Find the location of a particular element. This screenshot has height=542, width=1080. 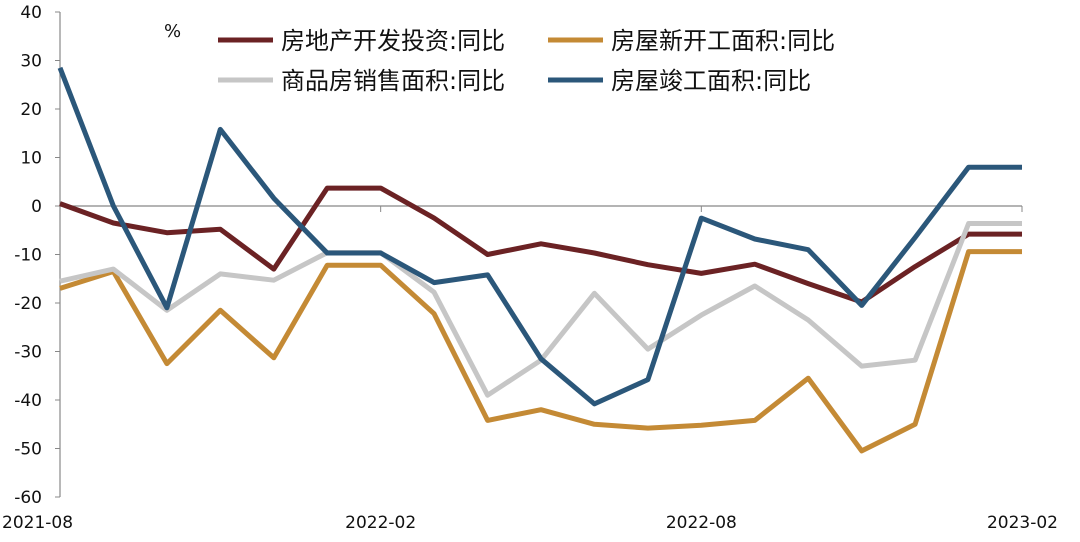

legend-label-2: 商品房销售面积:同比 is located at coordinates (393, 81).